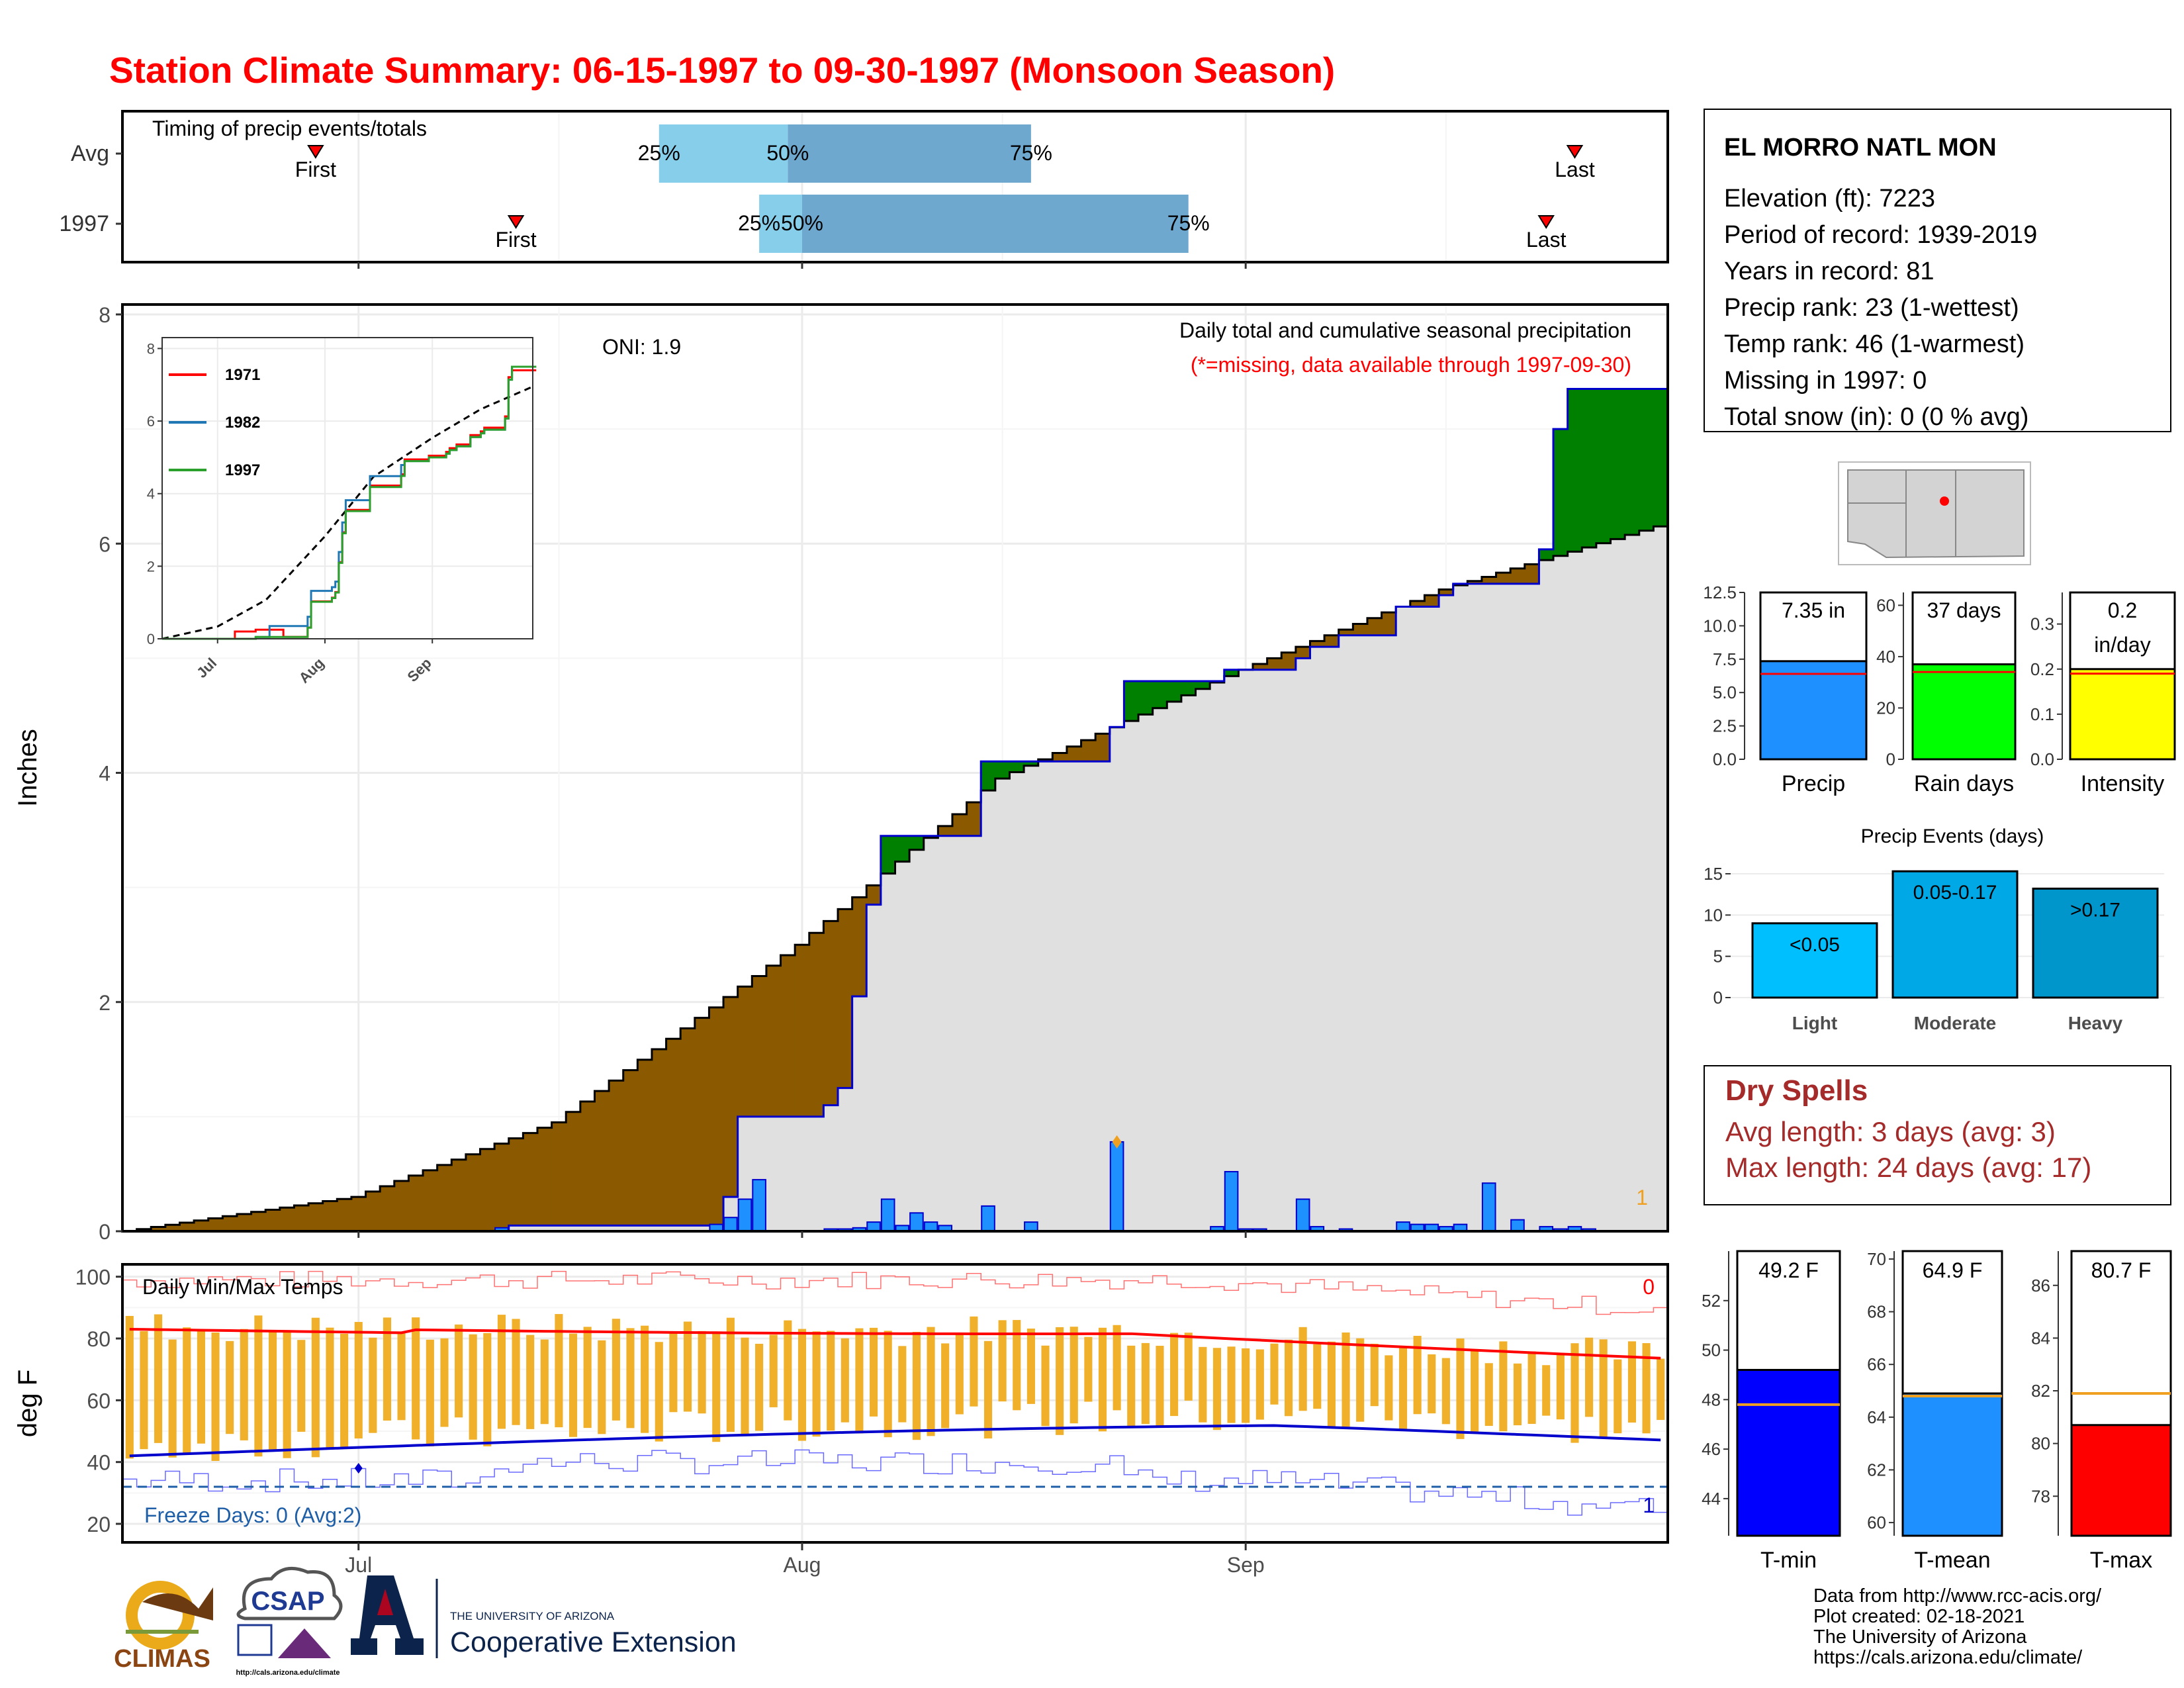 This screenshot has height=1688, width=2184. I want to click on timing-bar-q25-q50, so click(781, 224).